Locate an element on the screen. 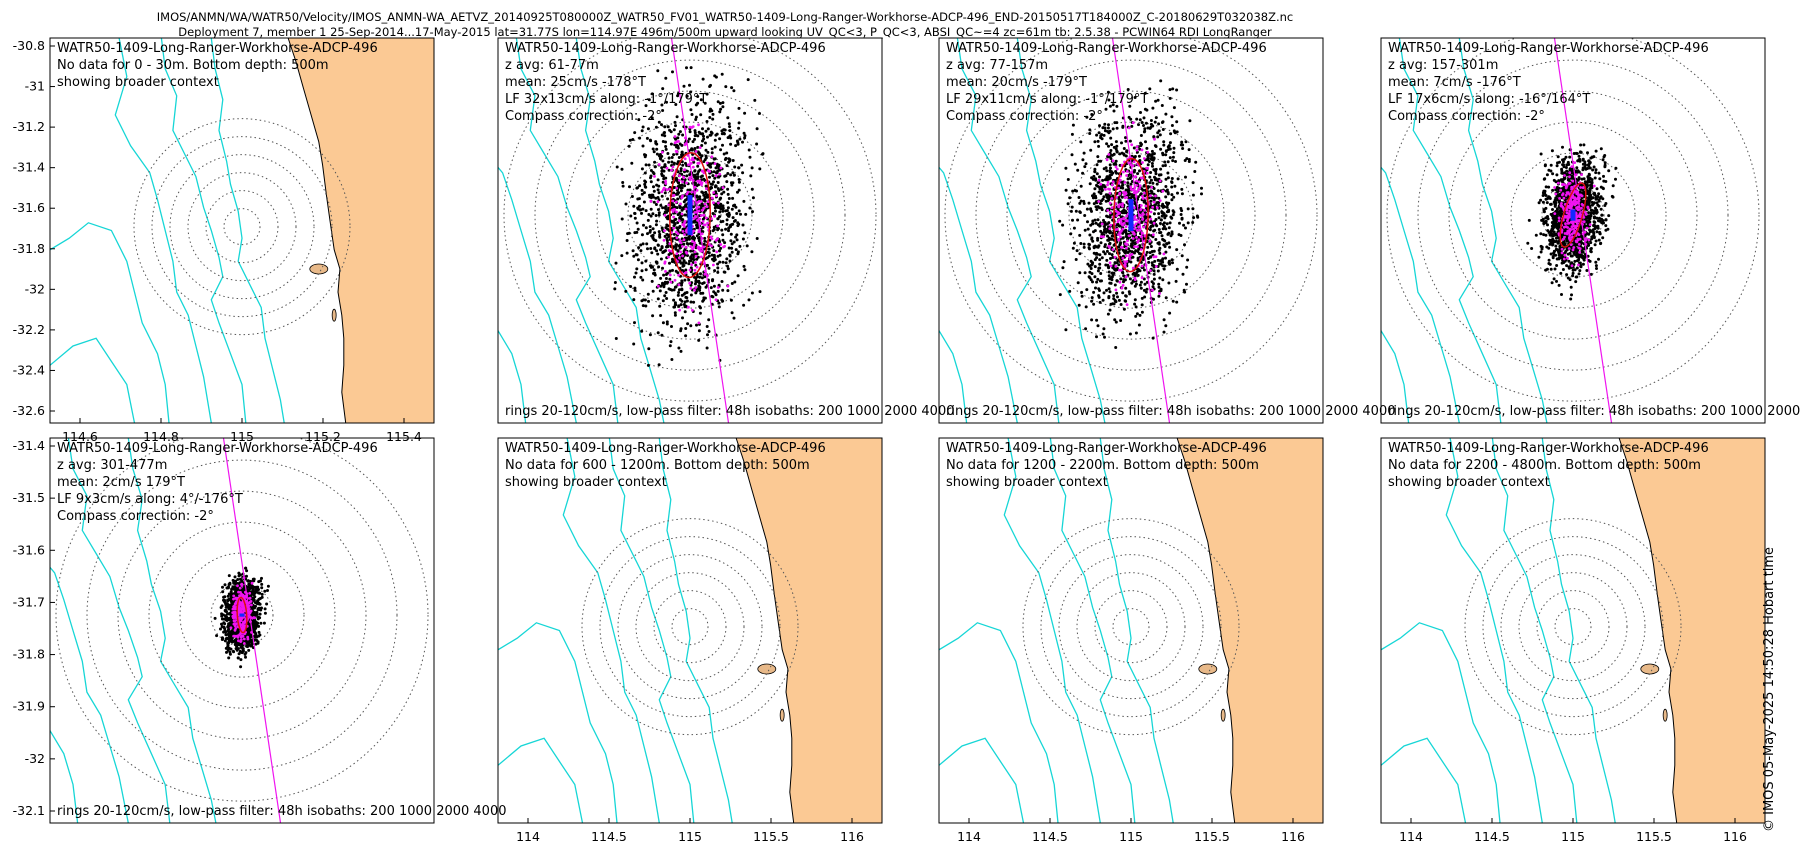  speed-ring is located at coordinates (1131, 220).